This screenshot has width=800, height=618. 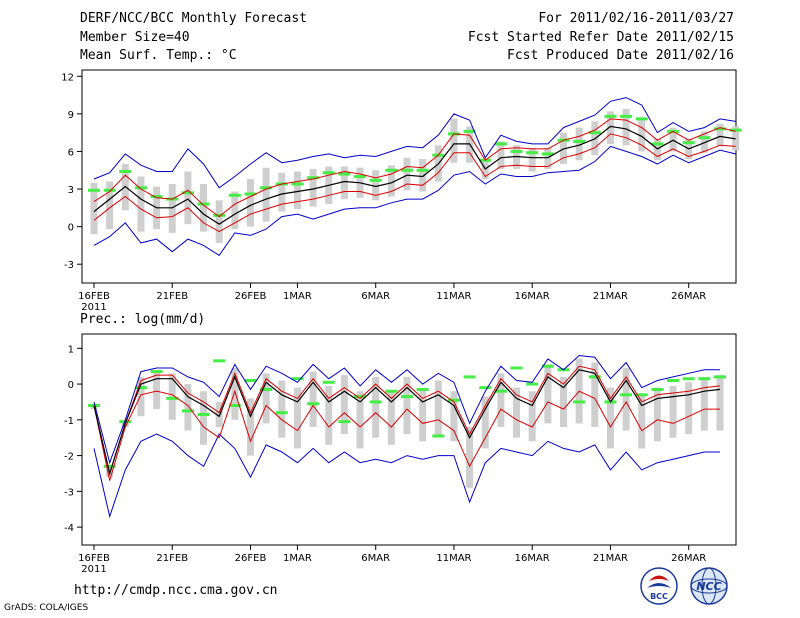 What do you see at coordinates (193, 18) in the screenshot?
I see `forecast-title: DERF/NCC/BCC Monthly Forecast` at bounding box center [193, 18].